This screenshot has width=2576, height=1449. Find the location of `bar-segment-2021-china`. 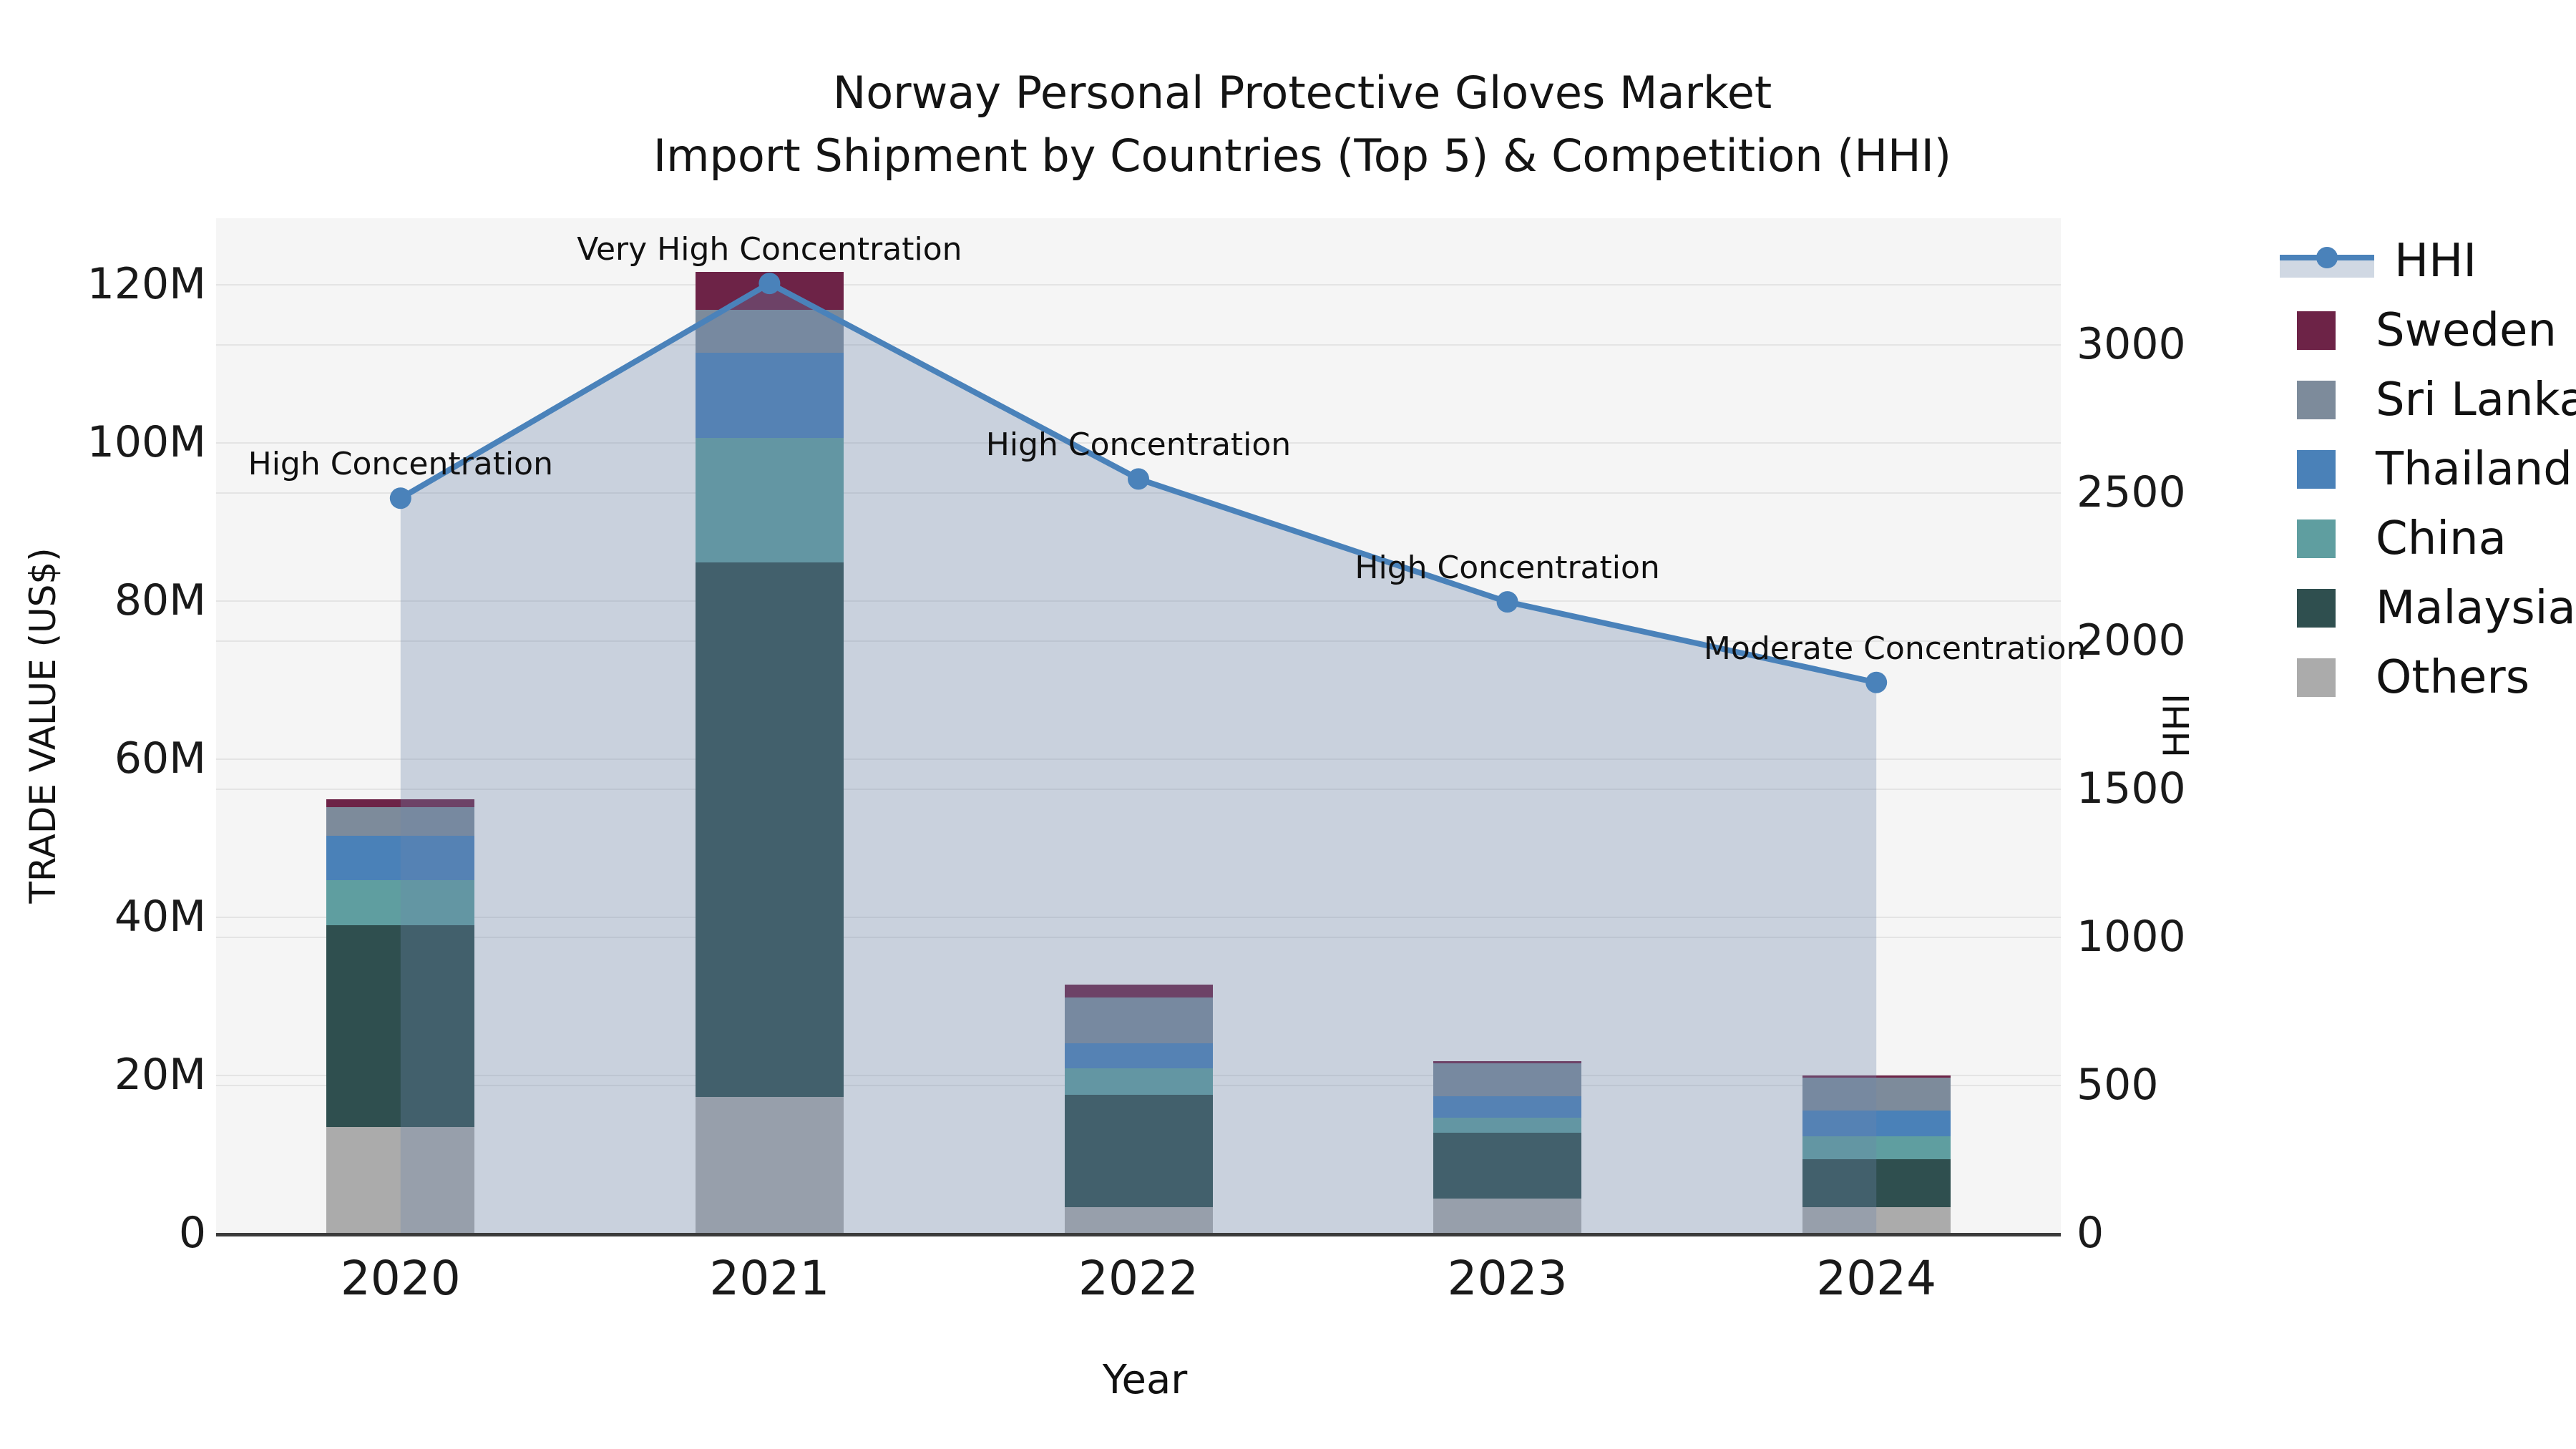

bar-segment-2021-china is located at coordinates (769, 500).